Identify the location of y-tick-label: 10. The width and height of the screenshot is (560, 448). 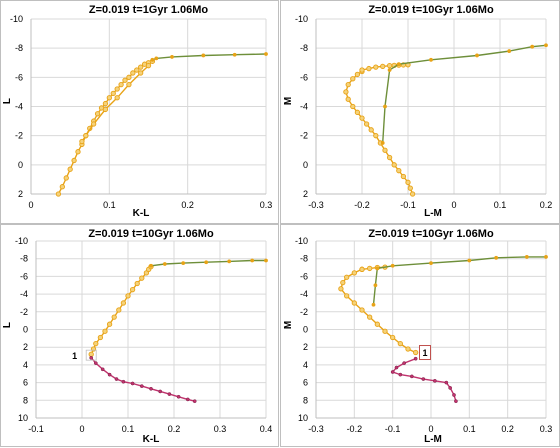
(303, 418).